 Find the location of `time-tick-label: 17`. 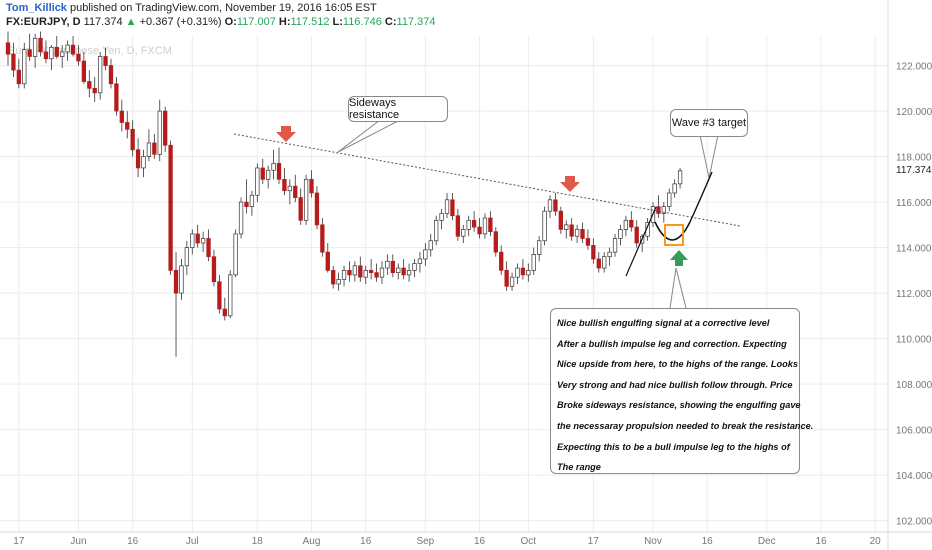

time-tick-label: 17 is located at coordinates (19, 541).